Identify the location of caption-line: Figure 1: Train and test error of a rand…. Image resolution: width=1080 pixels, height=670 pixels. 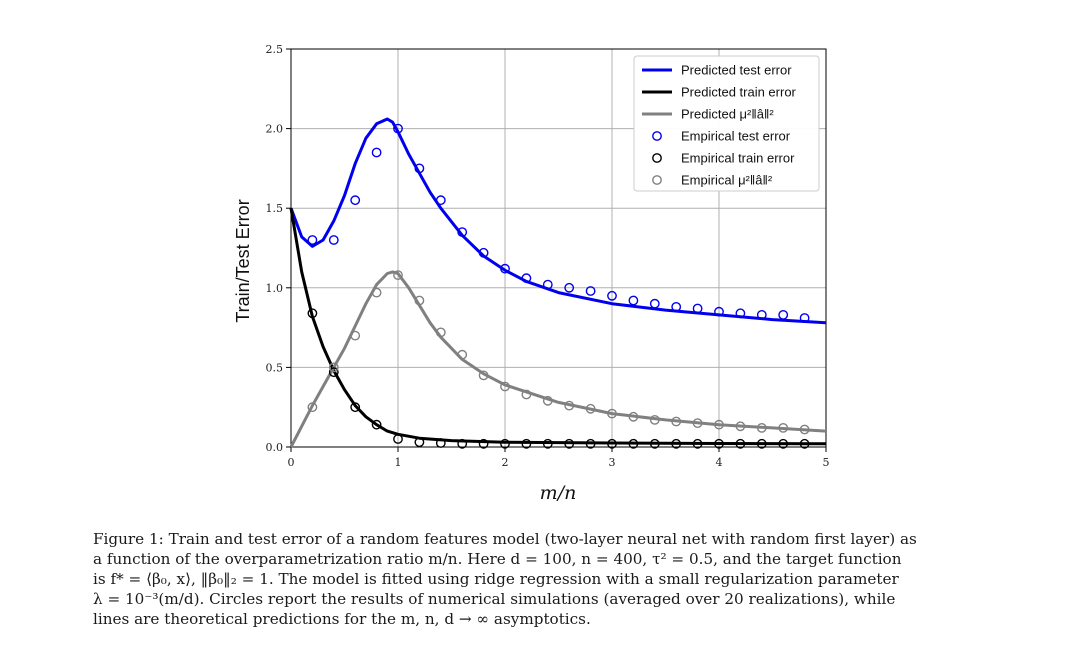
(505, 539).